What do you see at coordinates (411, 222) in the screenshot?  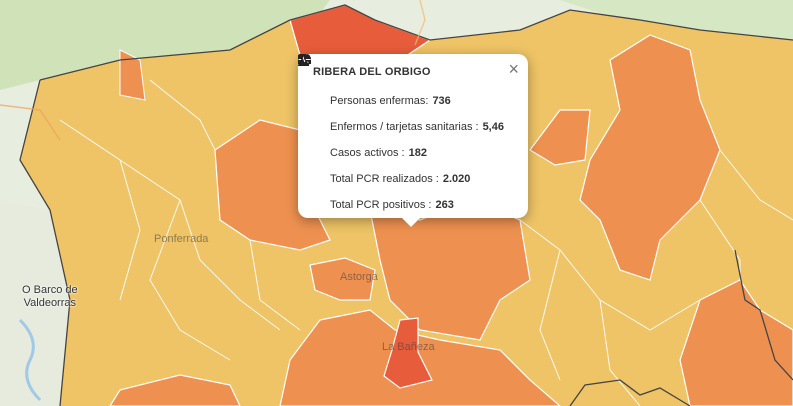 I see `popup-tip` at bounding box center [411, 222].